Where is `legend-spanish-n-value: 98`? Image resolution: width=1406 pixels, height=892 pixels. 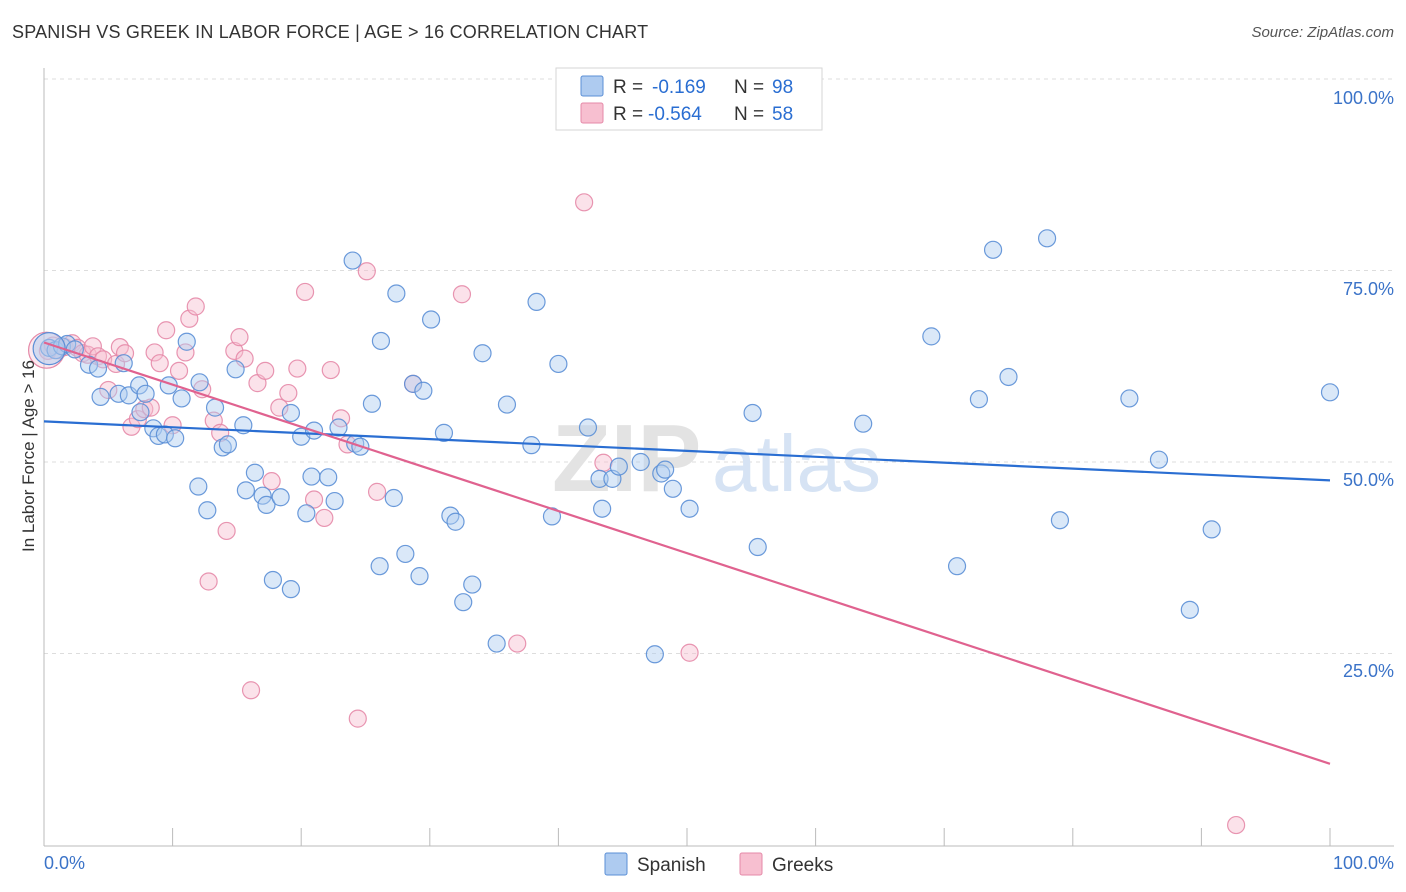
legend-spanish-n-value: 98 is located at coordinates (782, 87).